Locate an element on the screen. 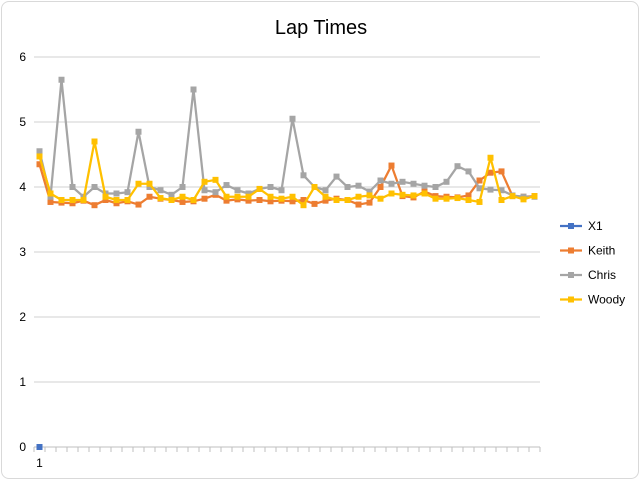  chart-title: Lap Times is located at coordinates (321, 28).